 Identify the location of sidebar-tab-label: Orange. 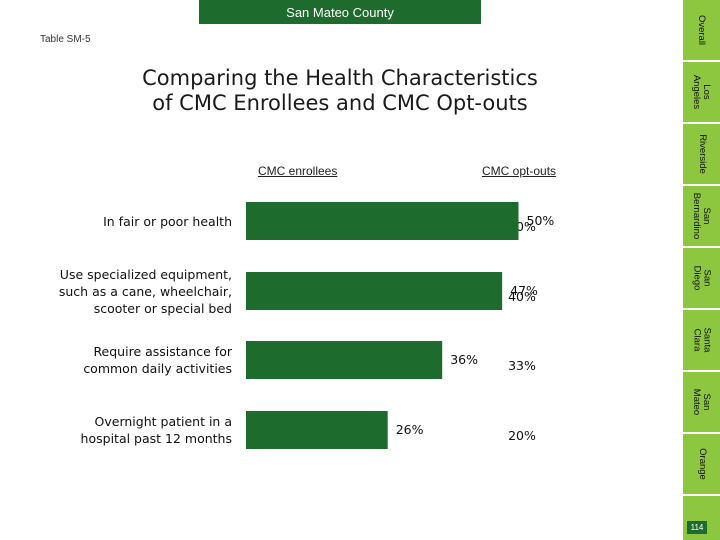
(702, 464).